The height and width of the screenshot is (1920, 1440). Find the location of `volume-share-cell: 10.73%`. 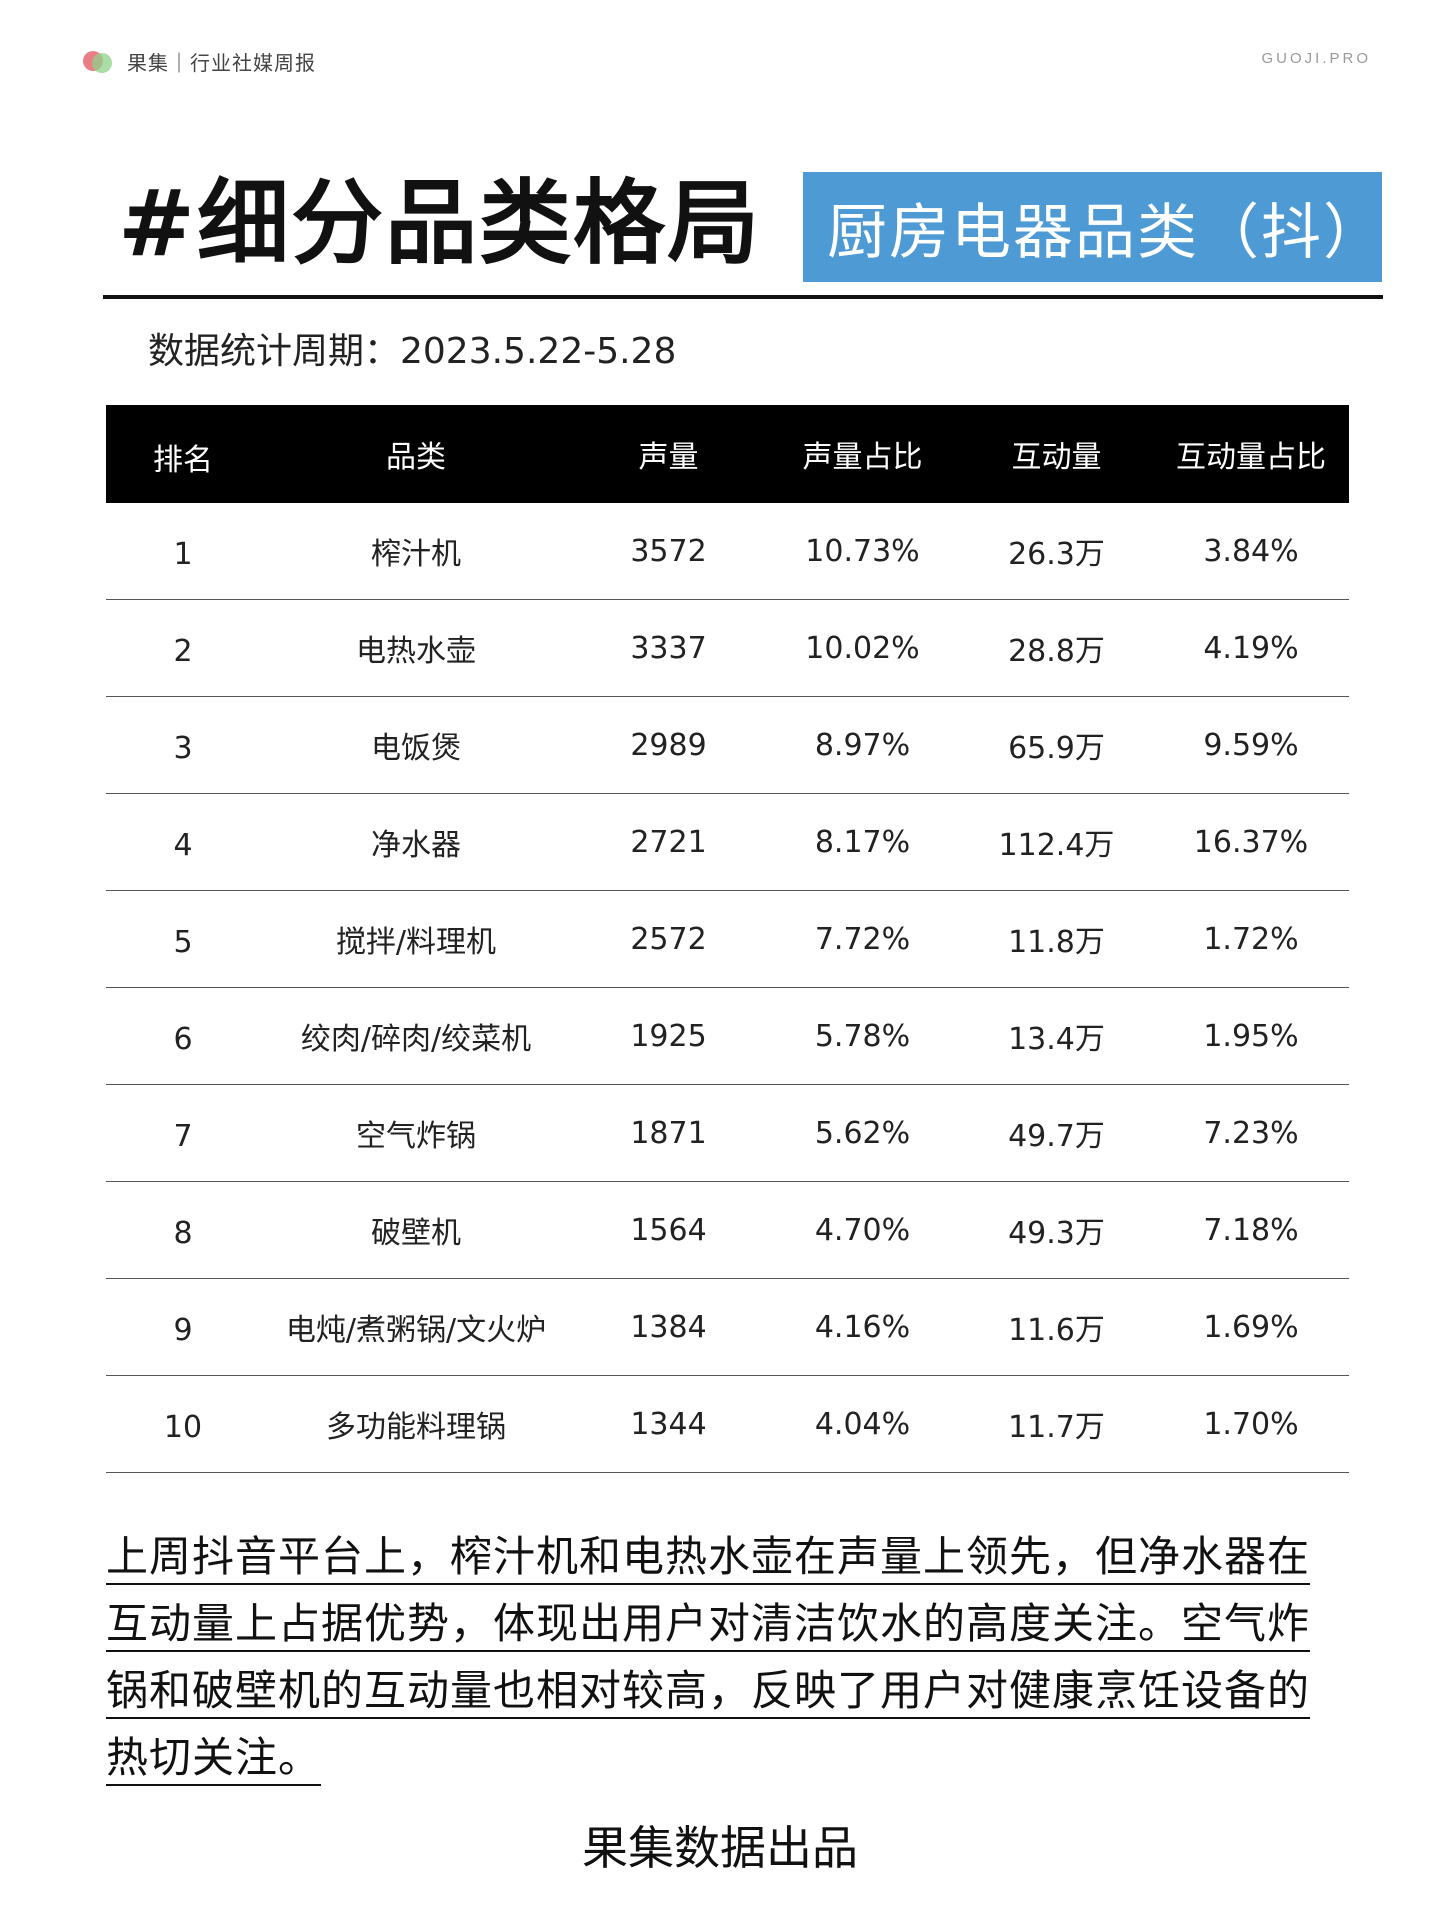

volume-share-cell: 10.73% is located at coordinates (862, 551).